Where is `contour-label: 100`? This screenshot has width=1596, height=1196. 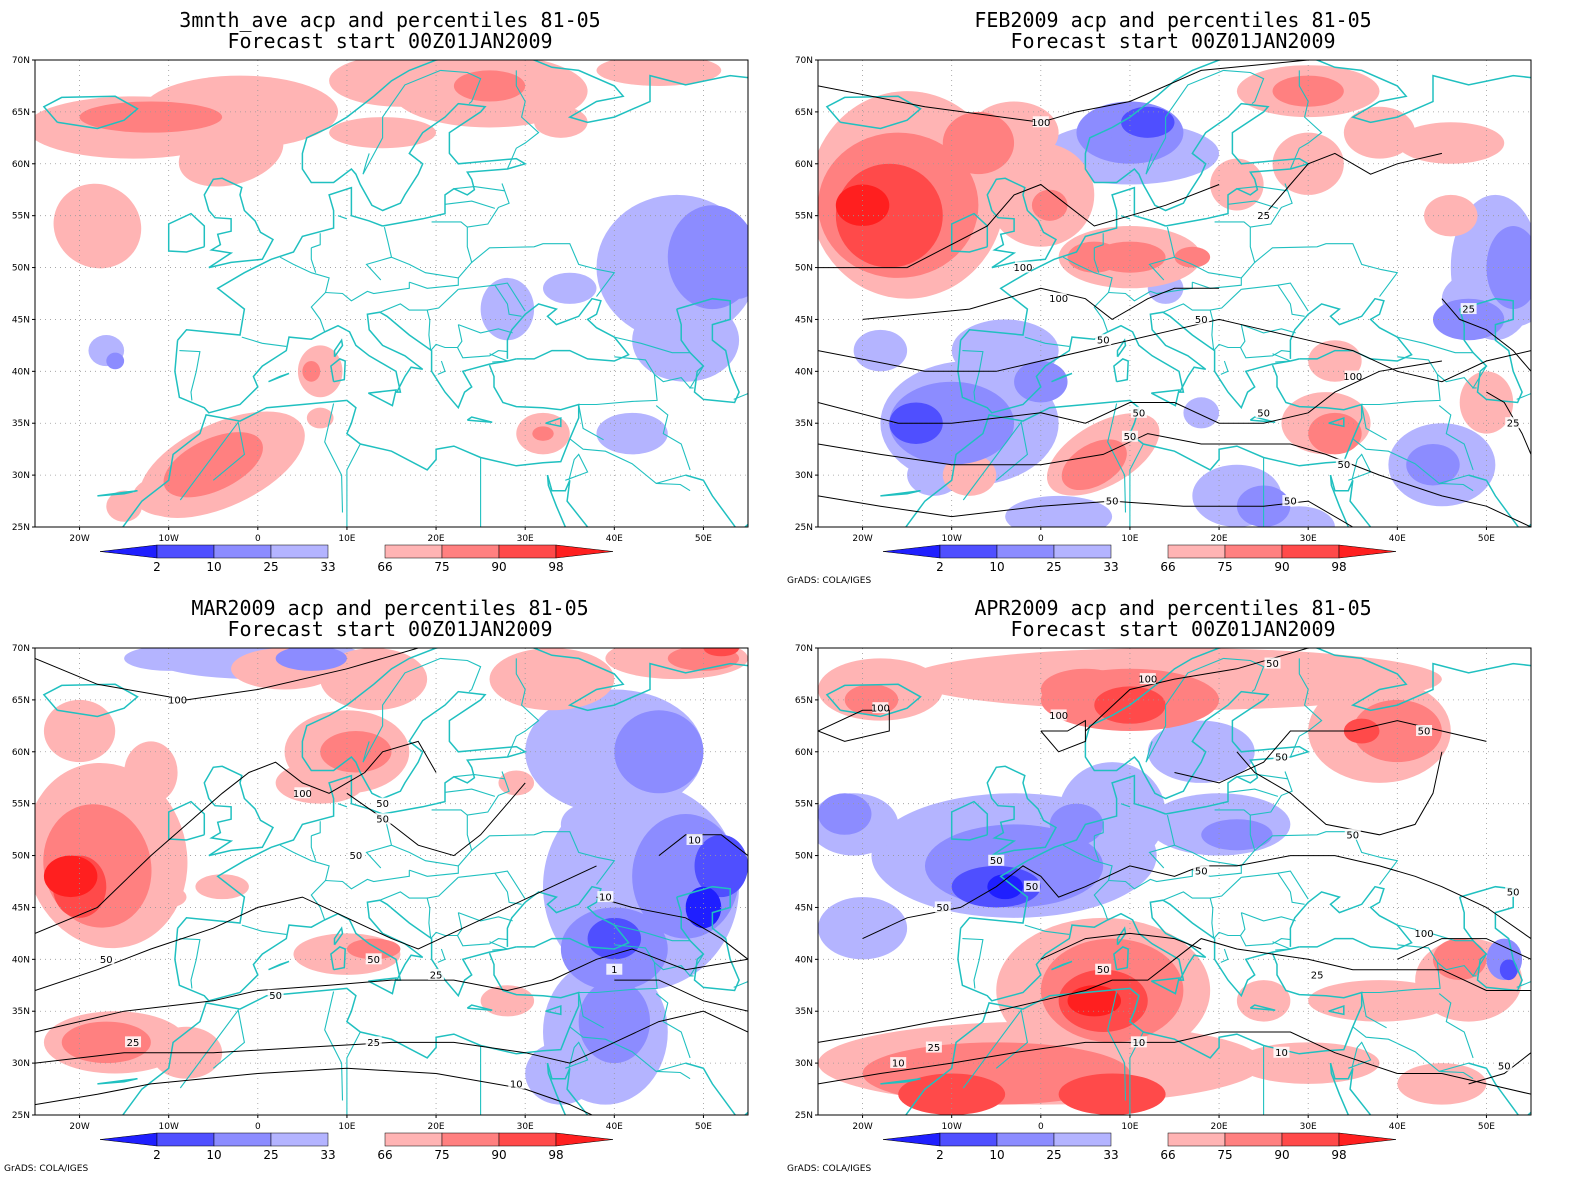 contour-label: 100 is located at coordinates (1040, 123).